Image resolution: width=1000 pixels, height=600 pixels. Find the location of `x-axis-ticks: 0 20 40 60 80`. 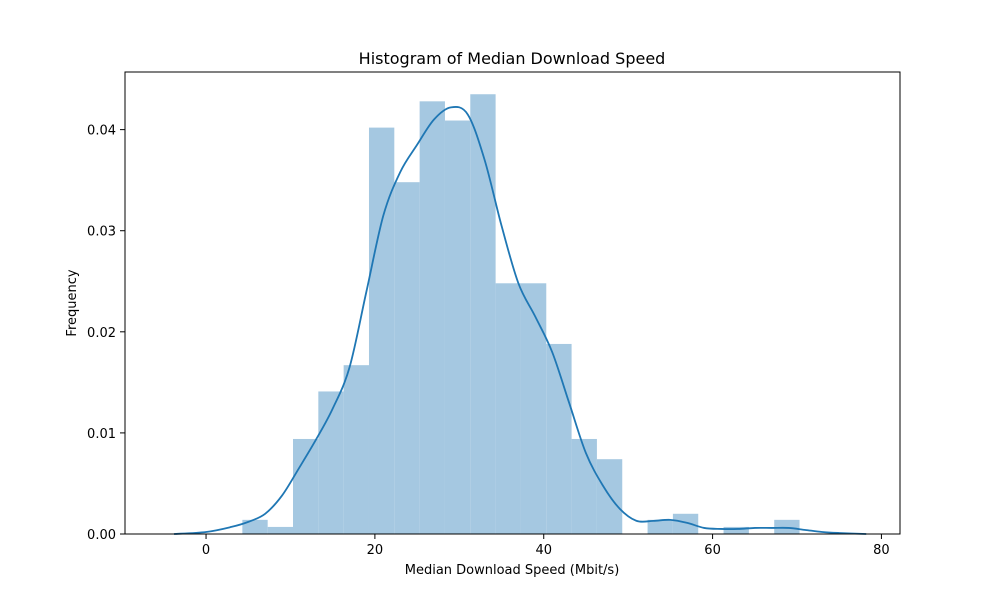

x-axis-ticks: 0 20 40 60 80 is located at coordinates (546, 546).